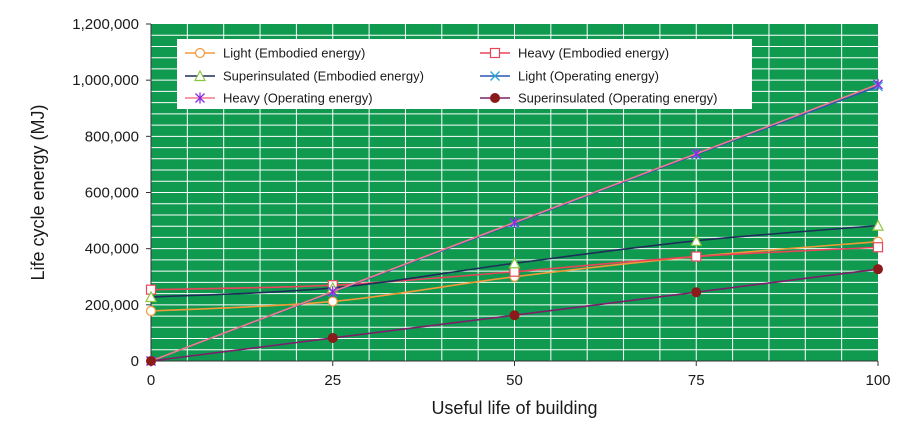 This screenshot has width=911, height=438. I want to click on legend-item-6: Superinsulated (Operating energy), so click(598, 98).